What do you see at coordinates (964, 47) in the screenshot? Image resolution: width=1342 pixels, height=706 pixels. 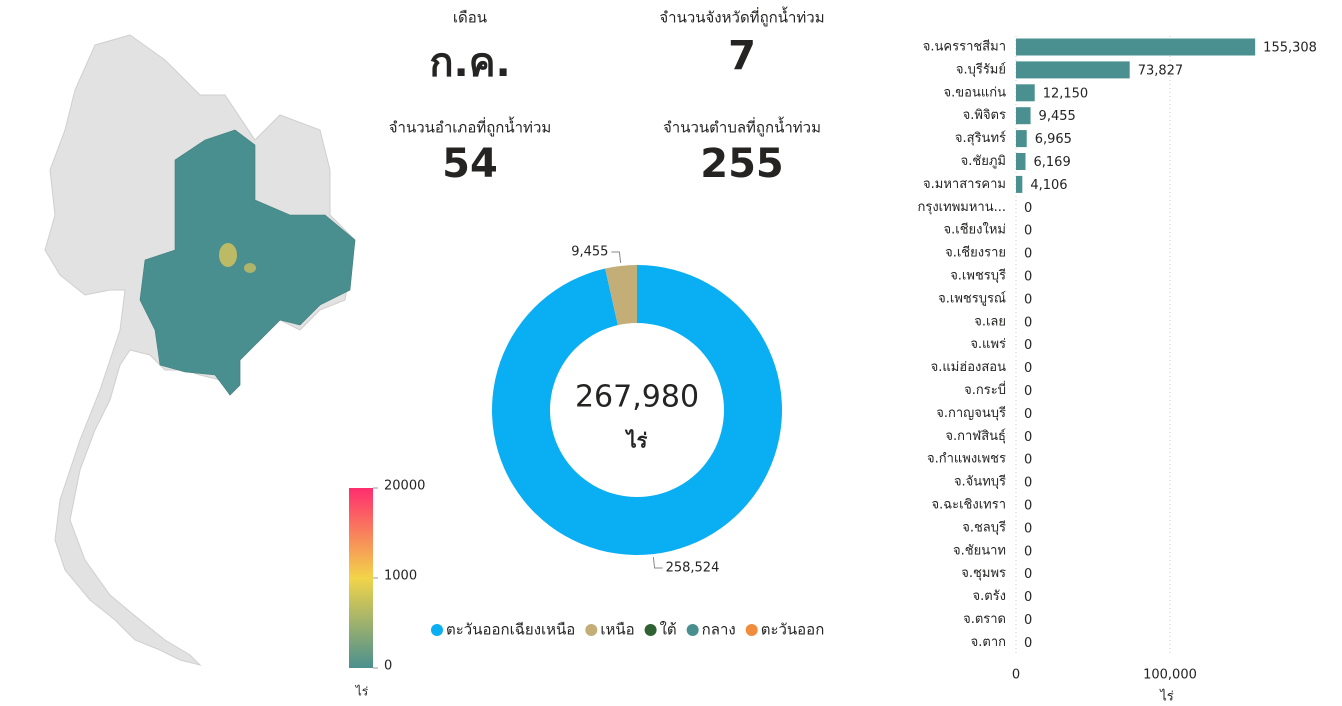 I see `y-tick-label: จ.นครราชสีมา` at bounding box center [964, 47].